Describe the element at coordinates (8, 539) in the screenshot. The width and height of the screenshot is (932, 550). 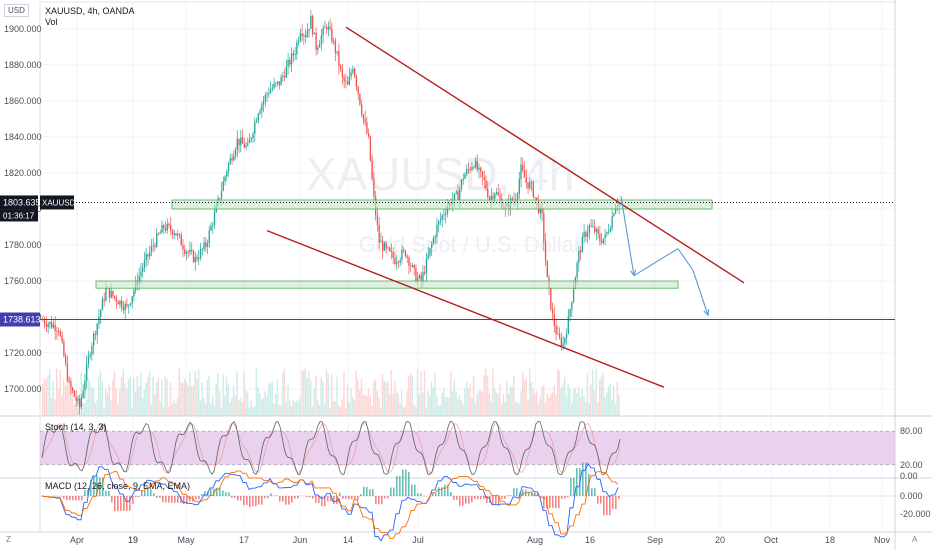
I see `timezone-corner: Z` at that location.